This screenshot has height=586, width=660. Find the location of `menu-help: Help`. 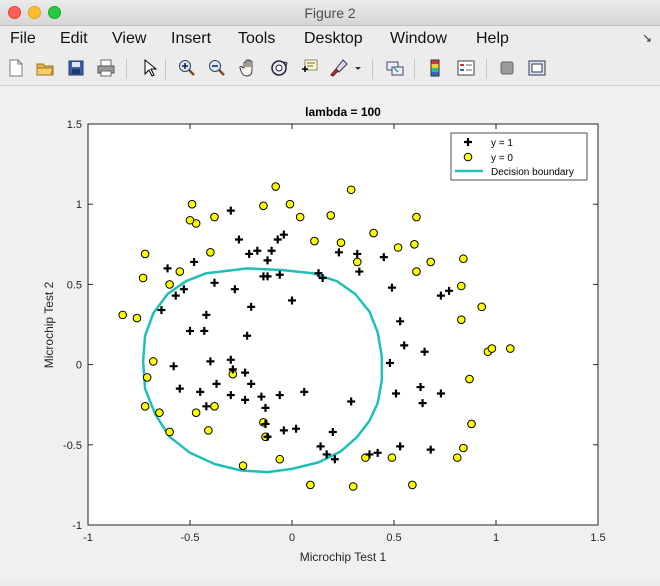

menu-help: Help is located at coordinates (492, 38).